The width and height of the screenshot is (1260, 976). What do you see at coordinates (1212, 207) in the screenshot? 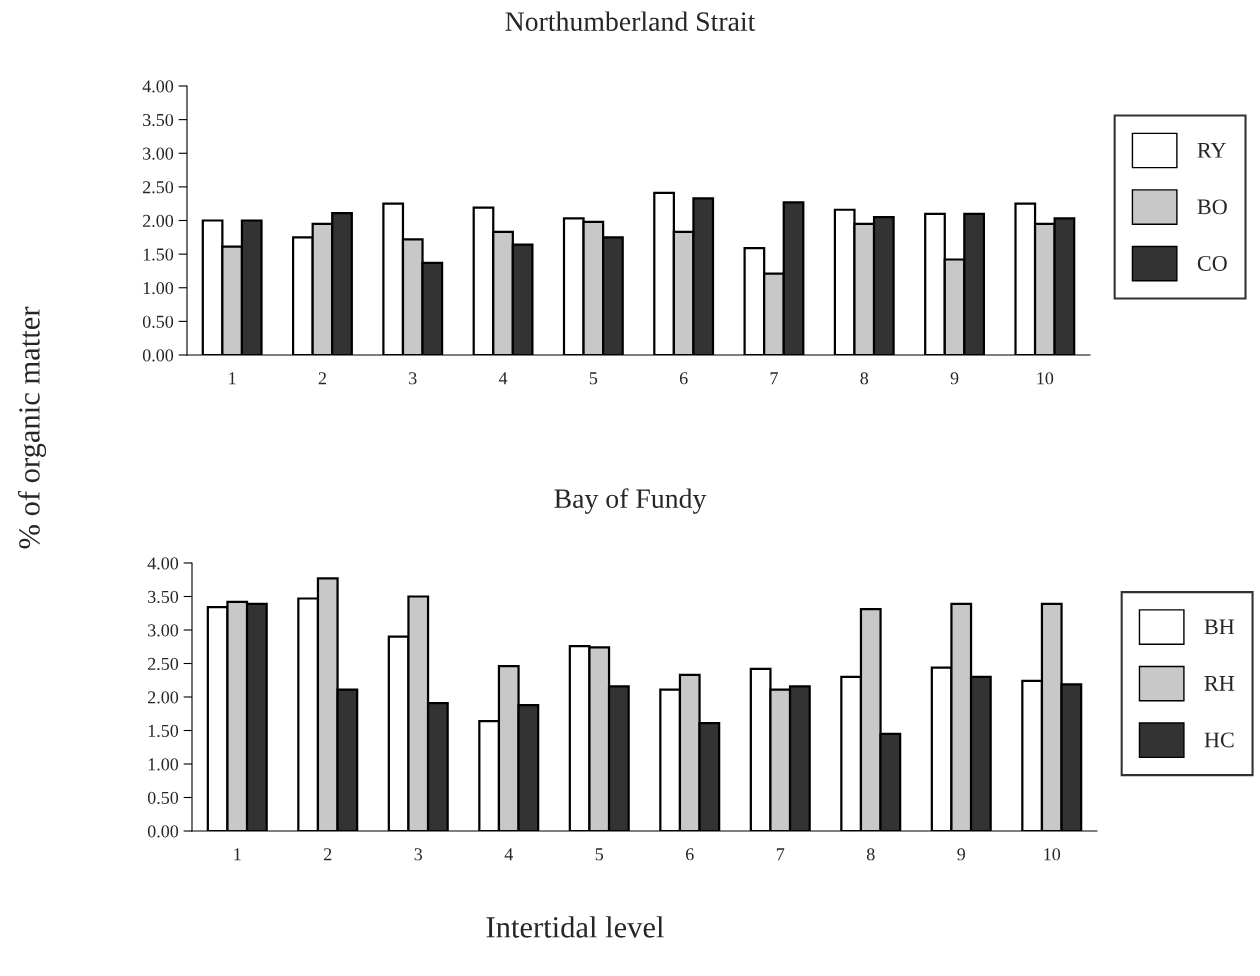
I see `legend-label: BO` at bounding box center [1212, 207].